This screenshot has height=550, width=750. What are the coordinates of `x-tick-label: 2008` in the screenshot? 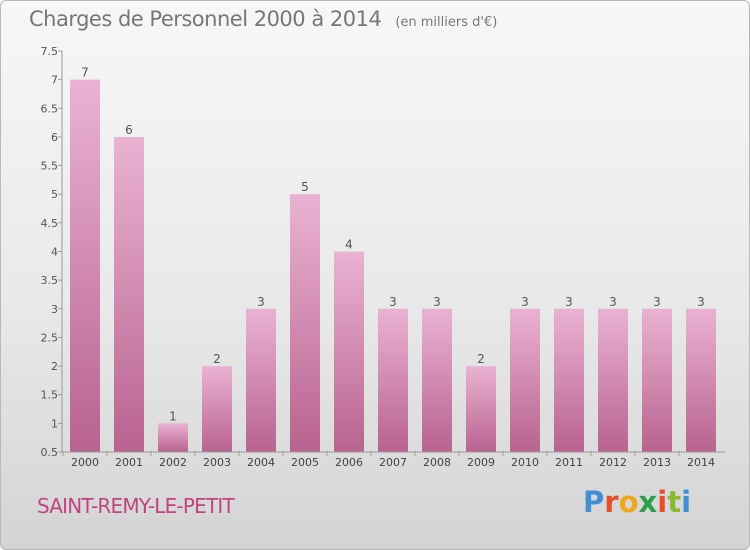 It's located at (437, 462).